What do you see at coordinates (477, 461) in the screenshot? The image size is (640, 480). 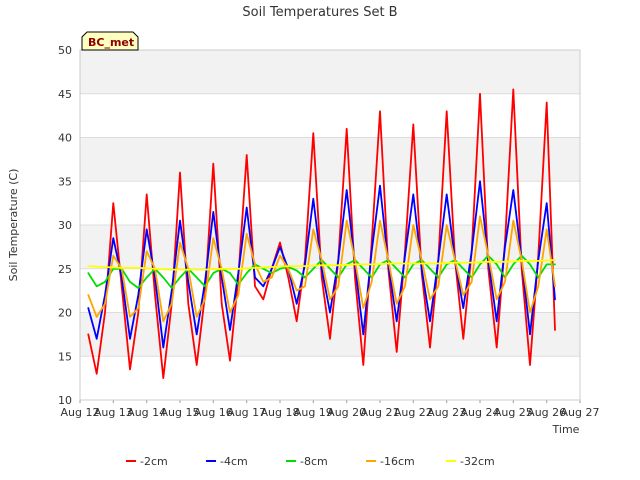 I see `legend-entry-label: -32cm` at bounding box center [477, 461].